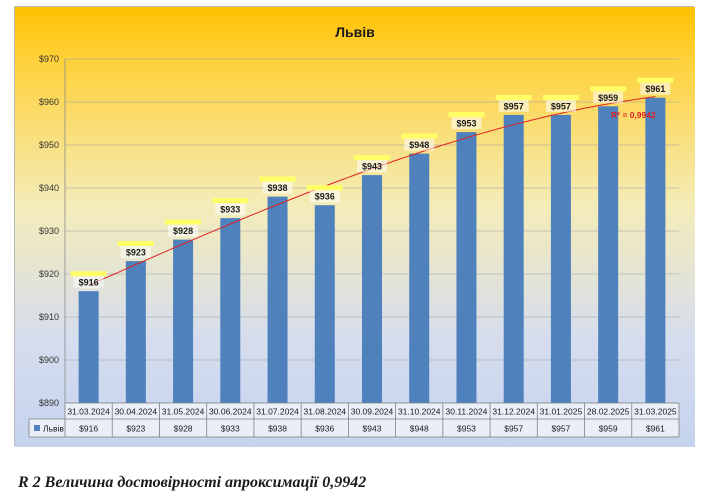 This screenshot has width=709, height=499. What do you see at coordinates (49, 145) in the screenshot?
I see `y-tick-label: $950` at bounding box center [49, 145].